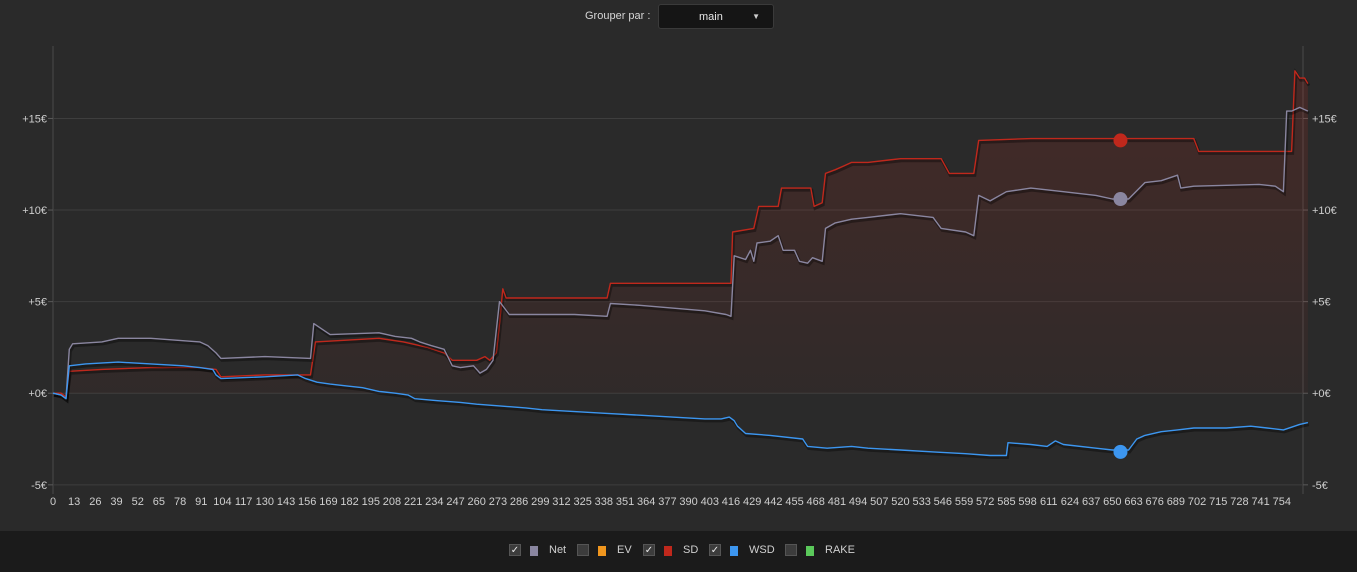 This screenshot has width=1357, height=572. I want to click on x-tick-label: 637, so click(1091, 502).